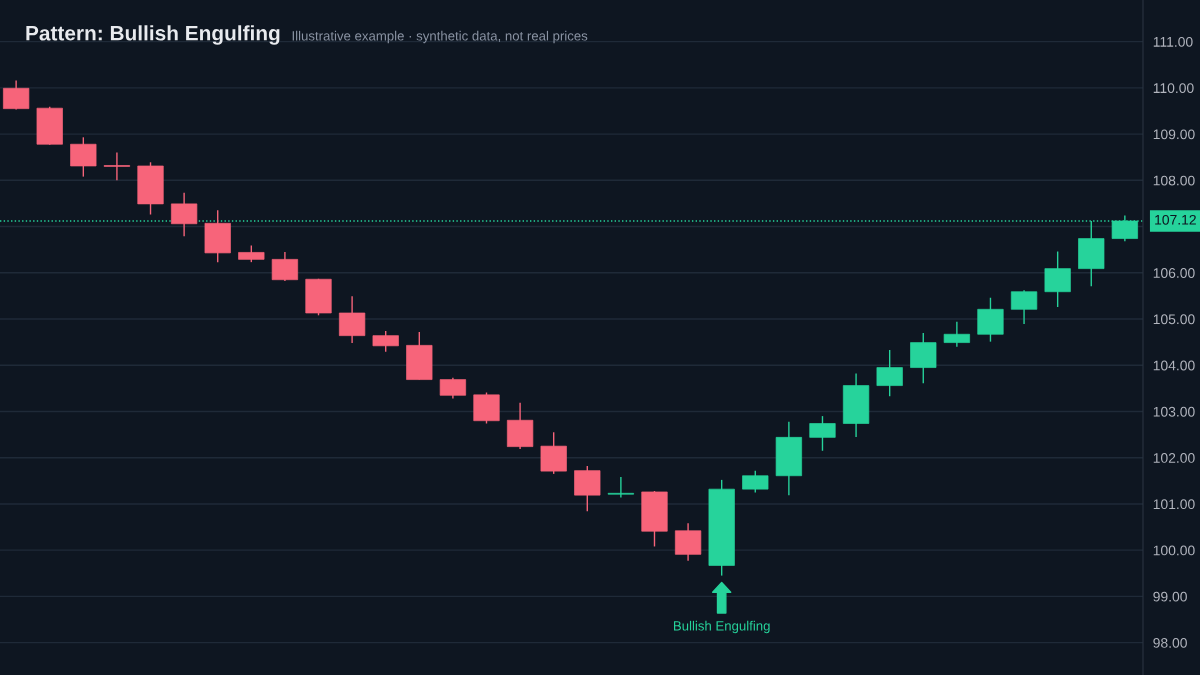 The height and width of the screenshot is (675, 1200). Describe the element at coordinates (1170, 642) in the screenshot. I see `y-tick-label: 98.00` at that location.